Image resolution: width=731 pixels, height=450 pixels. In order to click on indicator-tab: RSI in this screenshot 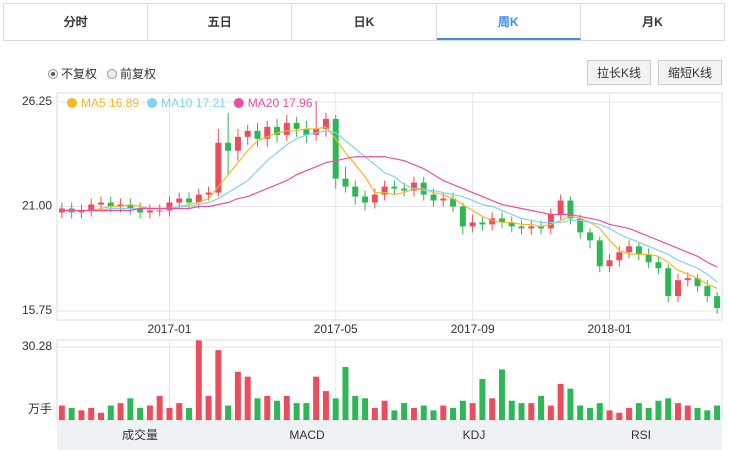, I will do `click(641, 435)`.